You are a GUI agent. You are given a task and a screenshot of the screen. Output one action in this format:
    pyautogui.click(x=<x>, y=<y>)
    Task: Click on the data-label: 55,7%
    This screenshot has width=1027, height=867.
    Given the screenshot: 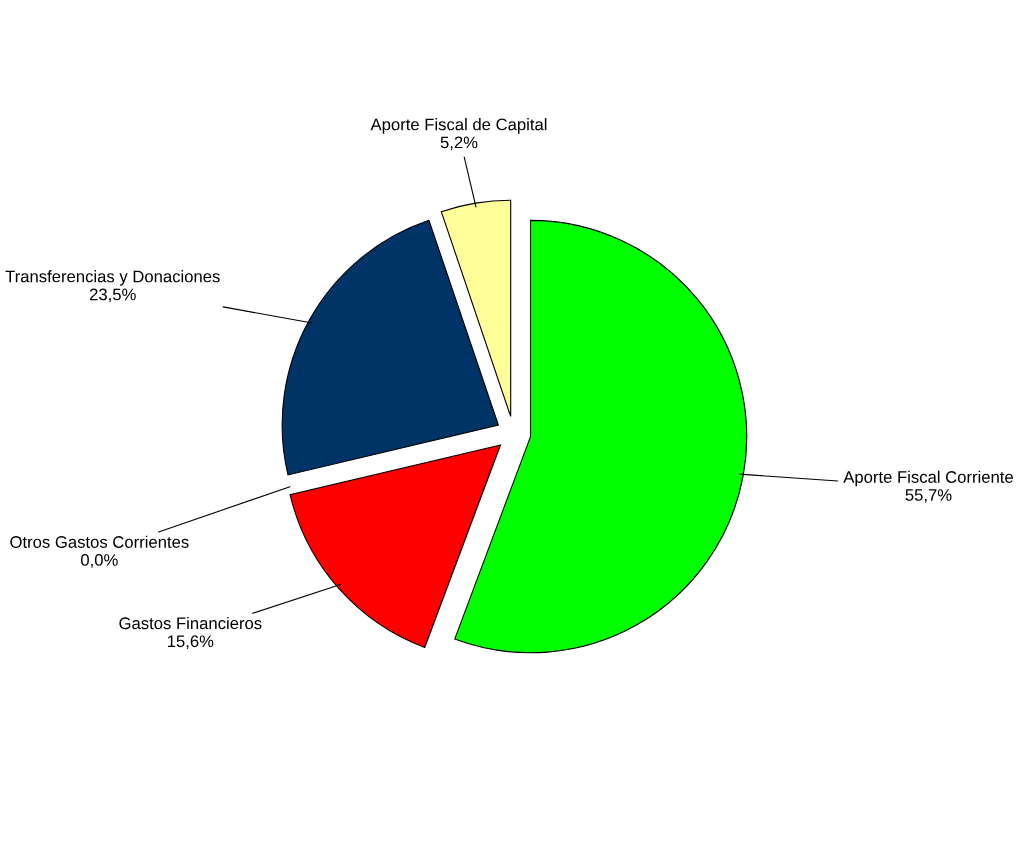 What is the action you would take?
    pyautogui.click(x=928, y=496)
    